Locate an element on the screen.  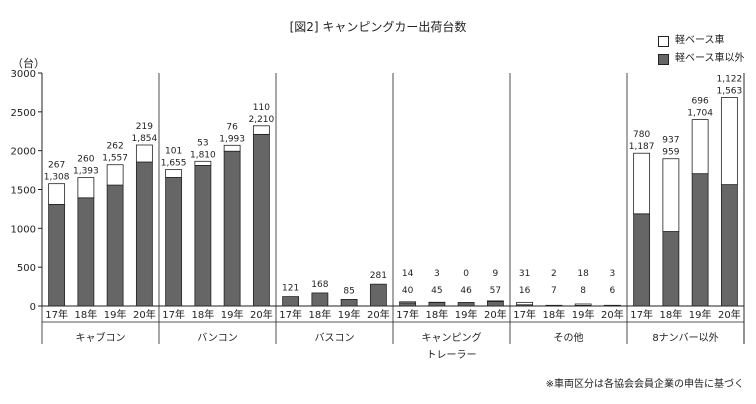
data-label-nonkei: 1,187 is located at coordinates (642, 147).